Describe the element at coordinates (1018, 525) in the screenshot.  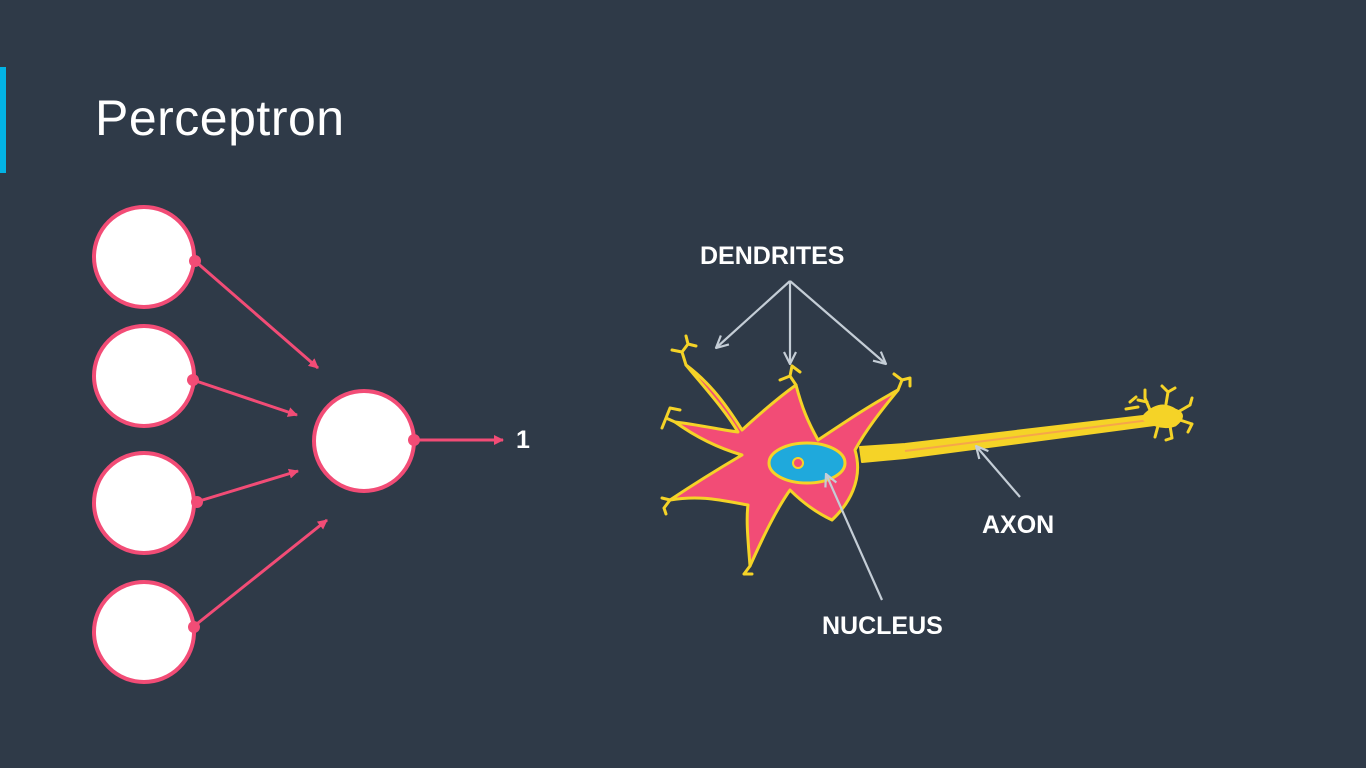
I see `axon-label: AXON` at that location.